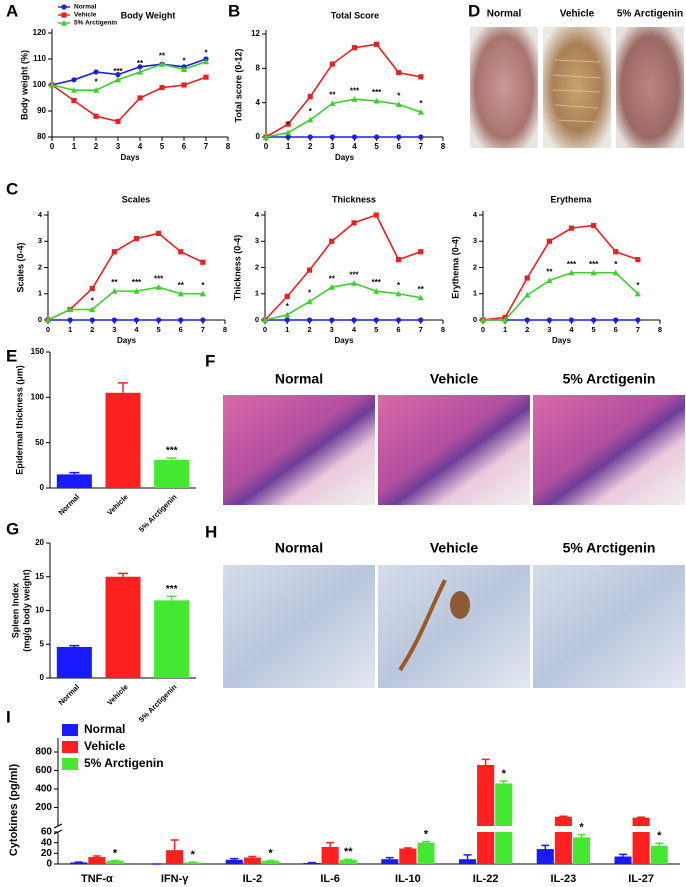  Describe the element at coordinates (253, 879) in the screenshot. I see `x-tick-label: IL-2` at that location.